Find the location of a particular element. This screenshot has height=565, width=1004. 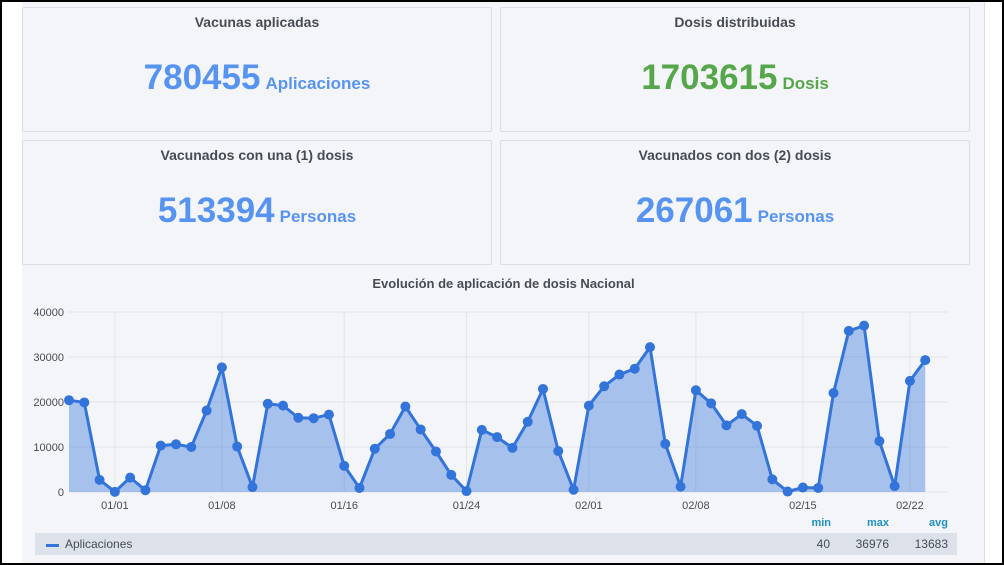

x-tick-label: 01/16 is located at coordinates (344, 506).